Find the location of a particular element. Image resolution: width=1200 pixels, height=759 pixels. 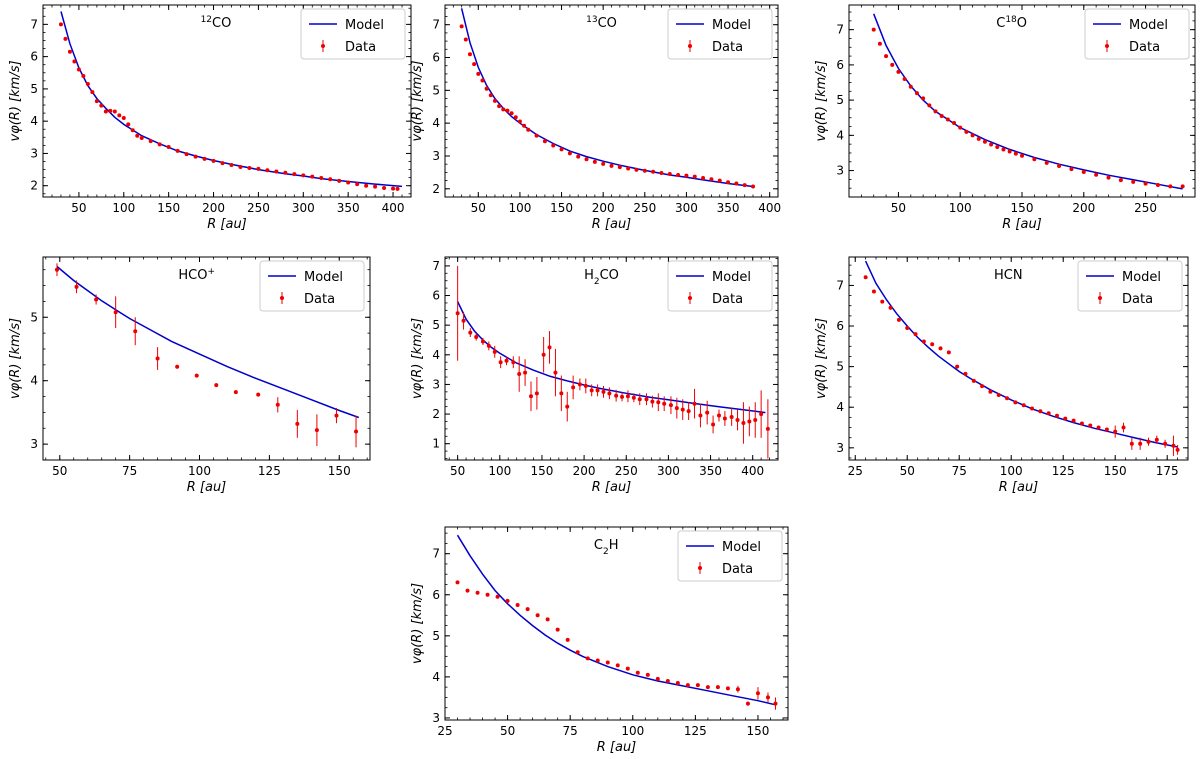

legend-model-label: Model is located at coordinates (1141, 277).